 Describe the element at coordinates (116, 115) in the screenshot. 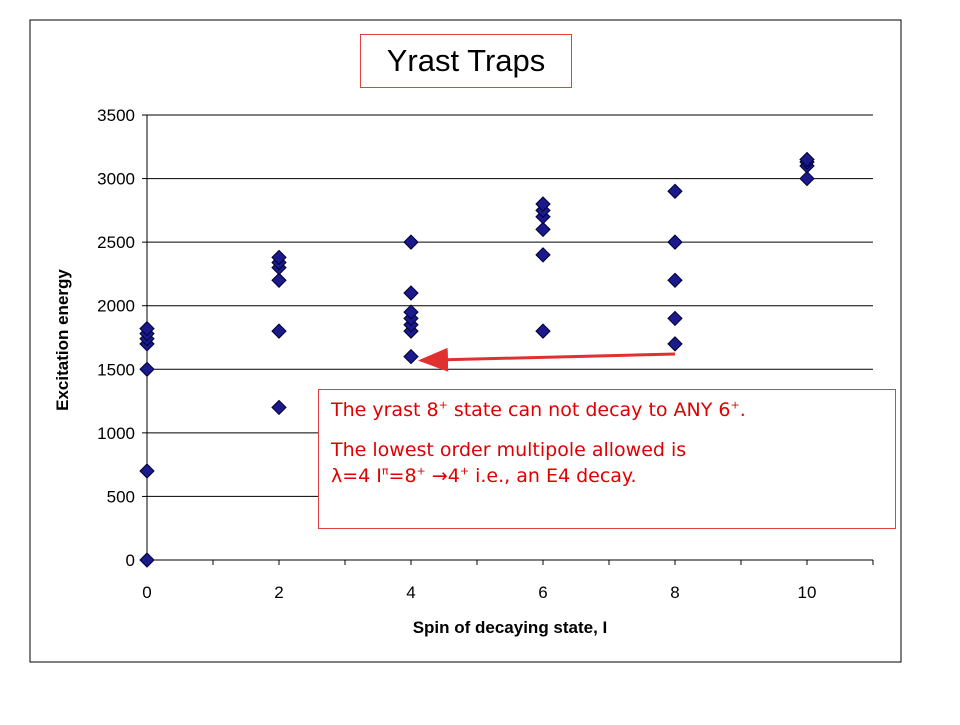

I see `y-tick-label: 3500` at that location.